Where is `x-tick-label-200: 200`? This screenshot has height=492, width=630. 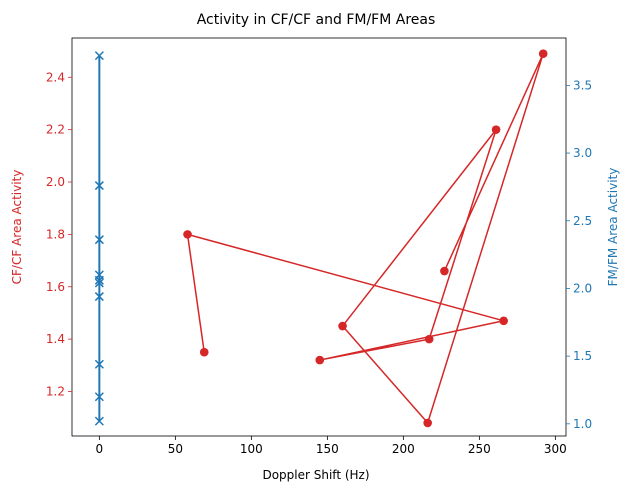
x-tick-label-200: 200 is located at coordinates (403, 449).